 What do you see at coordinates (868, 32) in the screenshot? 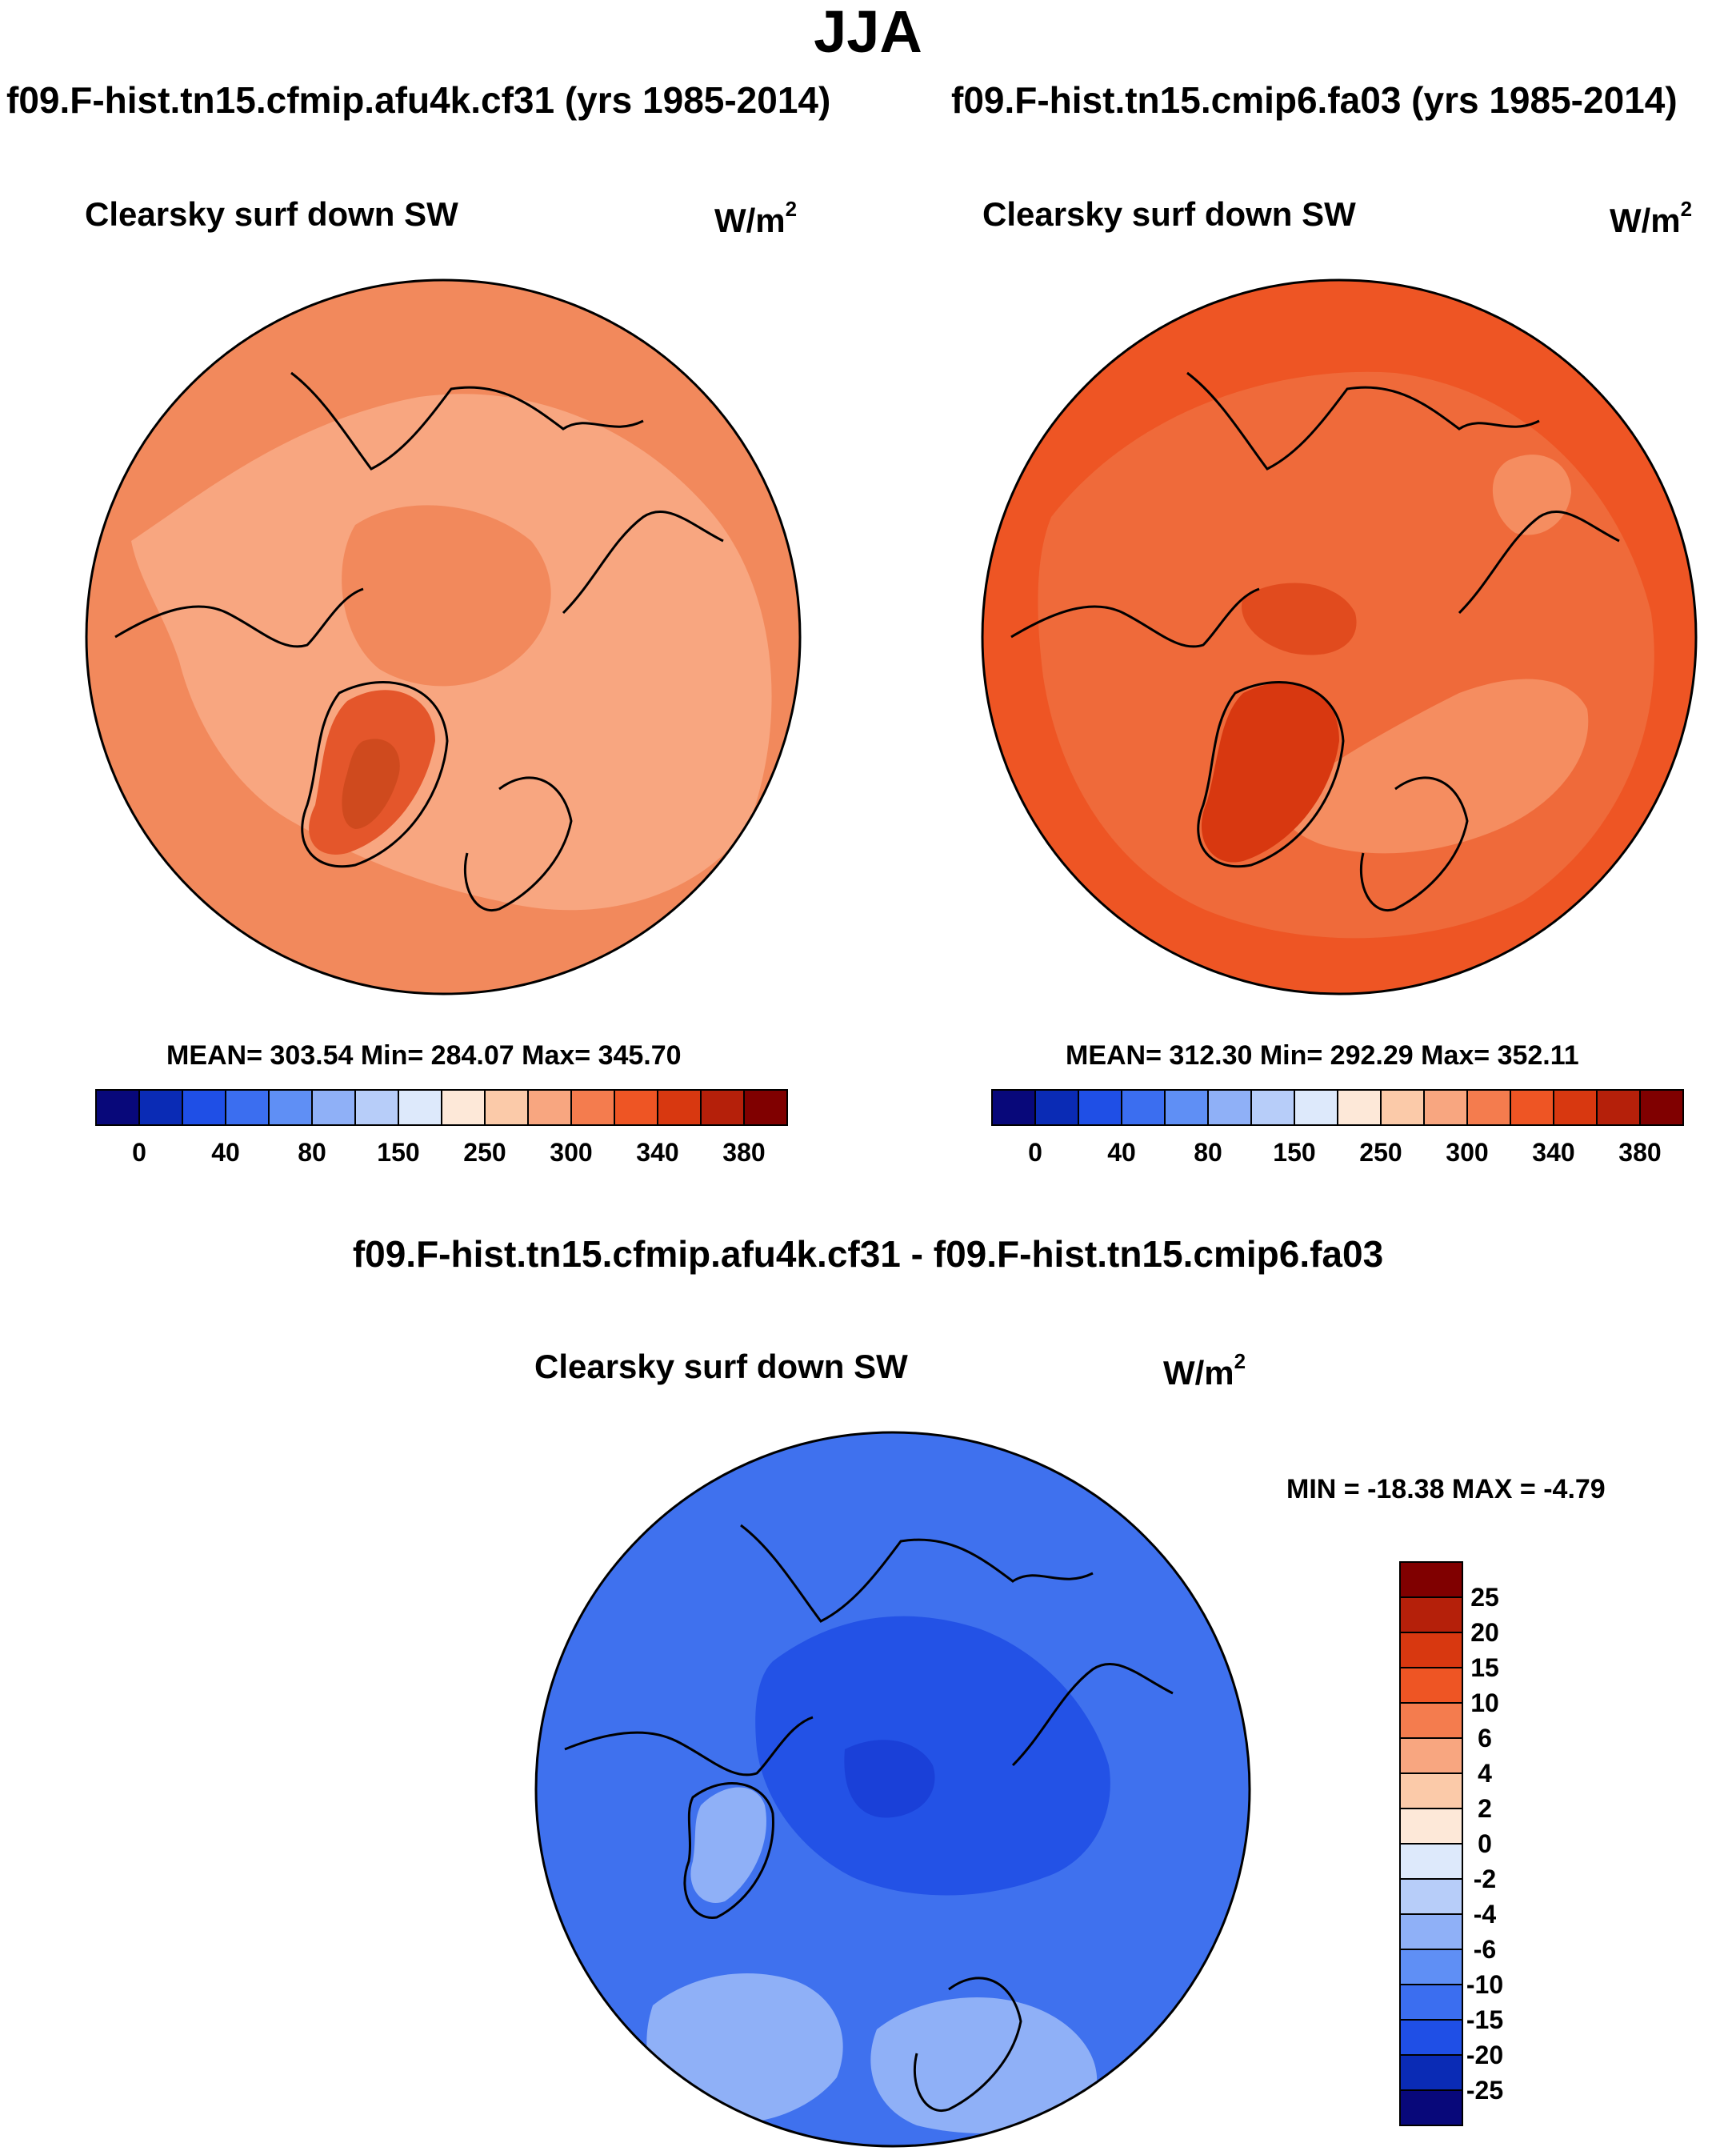
I see `main-title: JJA` at bounding box center [868, 32].